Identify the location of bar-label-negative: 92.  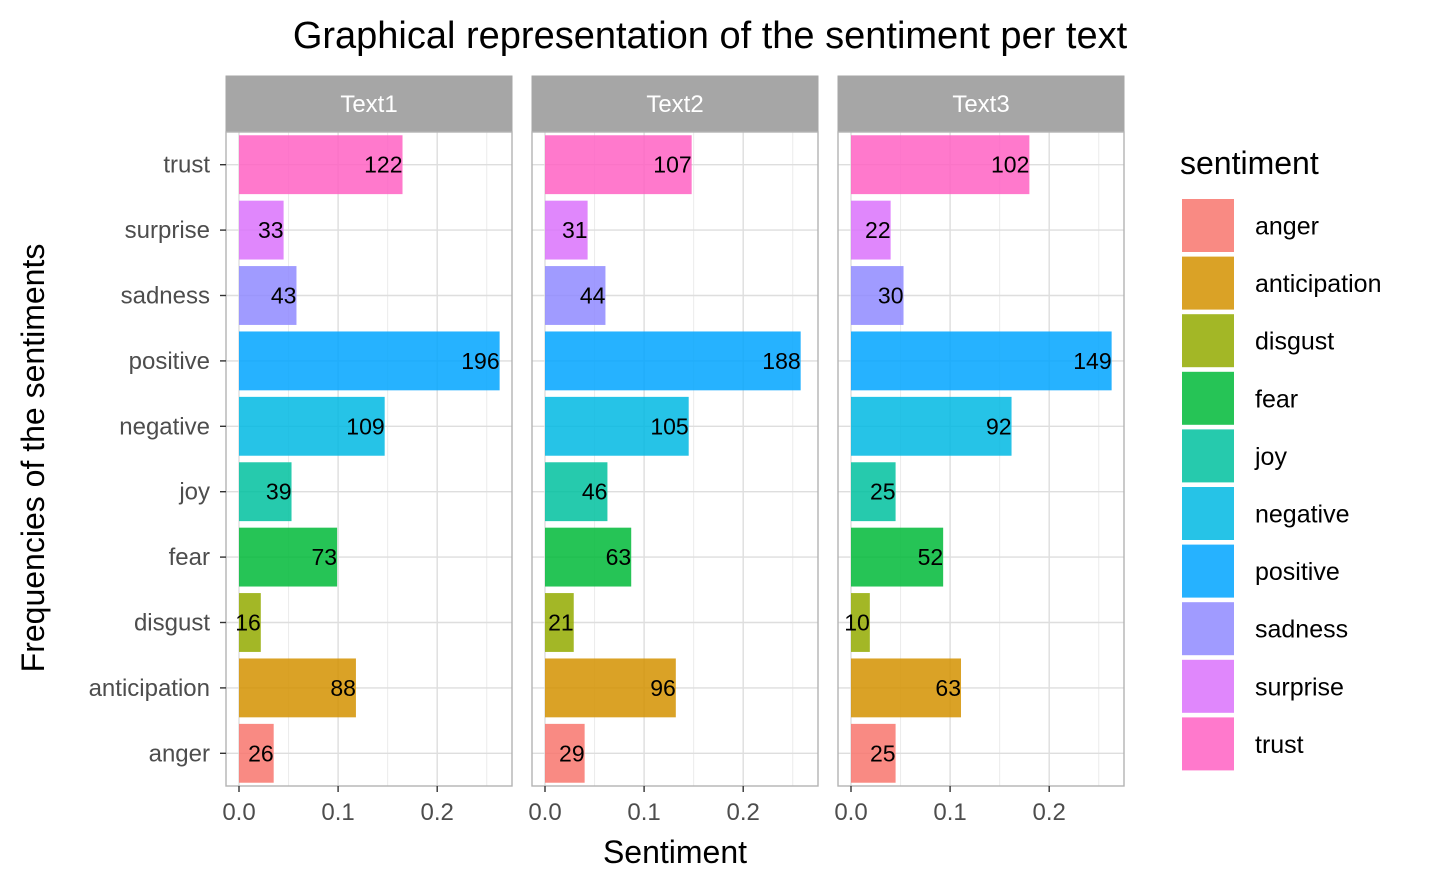
(999, 426).